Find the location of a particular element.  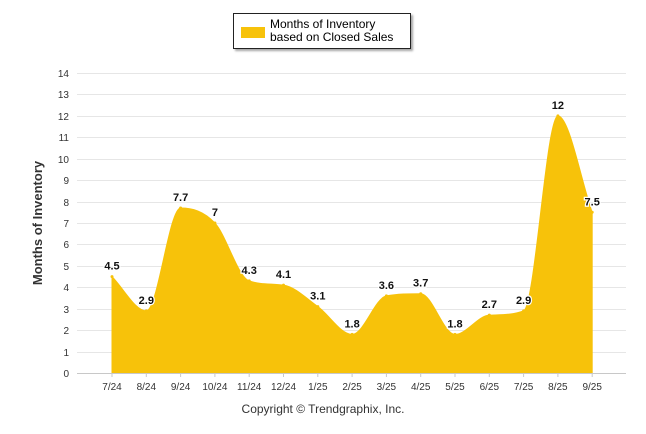

y-tick-label: 0 is located at coordinates (66, 374).